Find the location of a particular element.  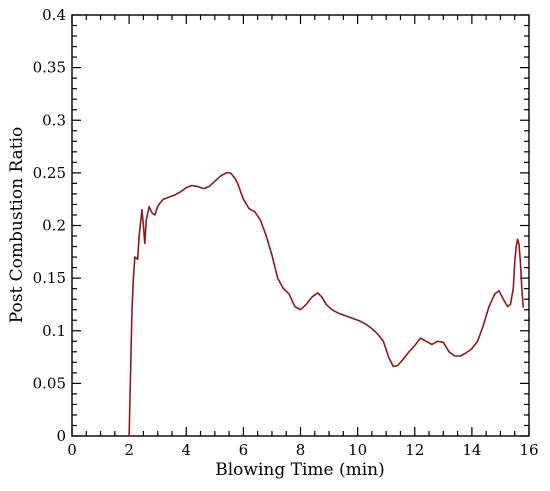

x-tick-label: 0 is located at coordinates (72, 450).